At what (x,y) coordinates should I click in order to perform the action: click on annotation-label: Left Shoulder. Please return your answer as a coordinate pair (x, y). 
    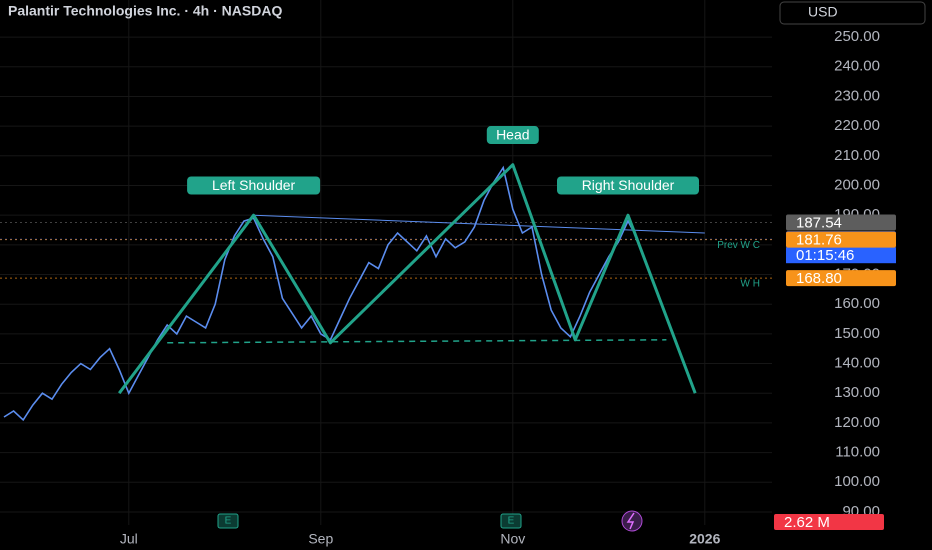
    Looking at the image, I should click on (254, 185).